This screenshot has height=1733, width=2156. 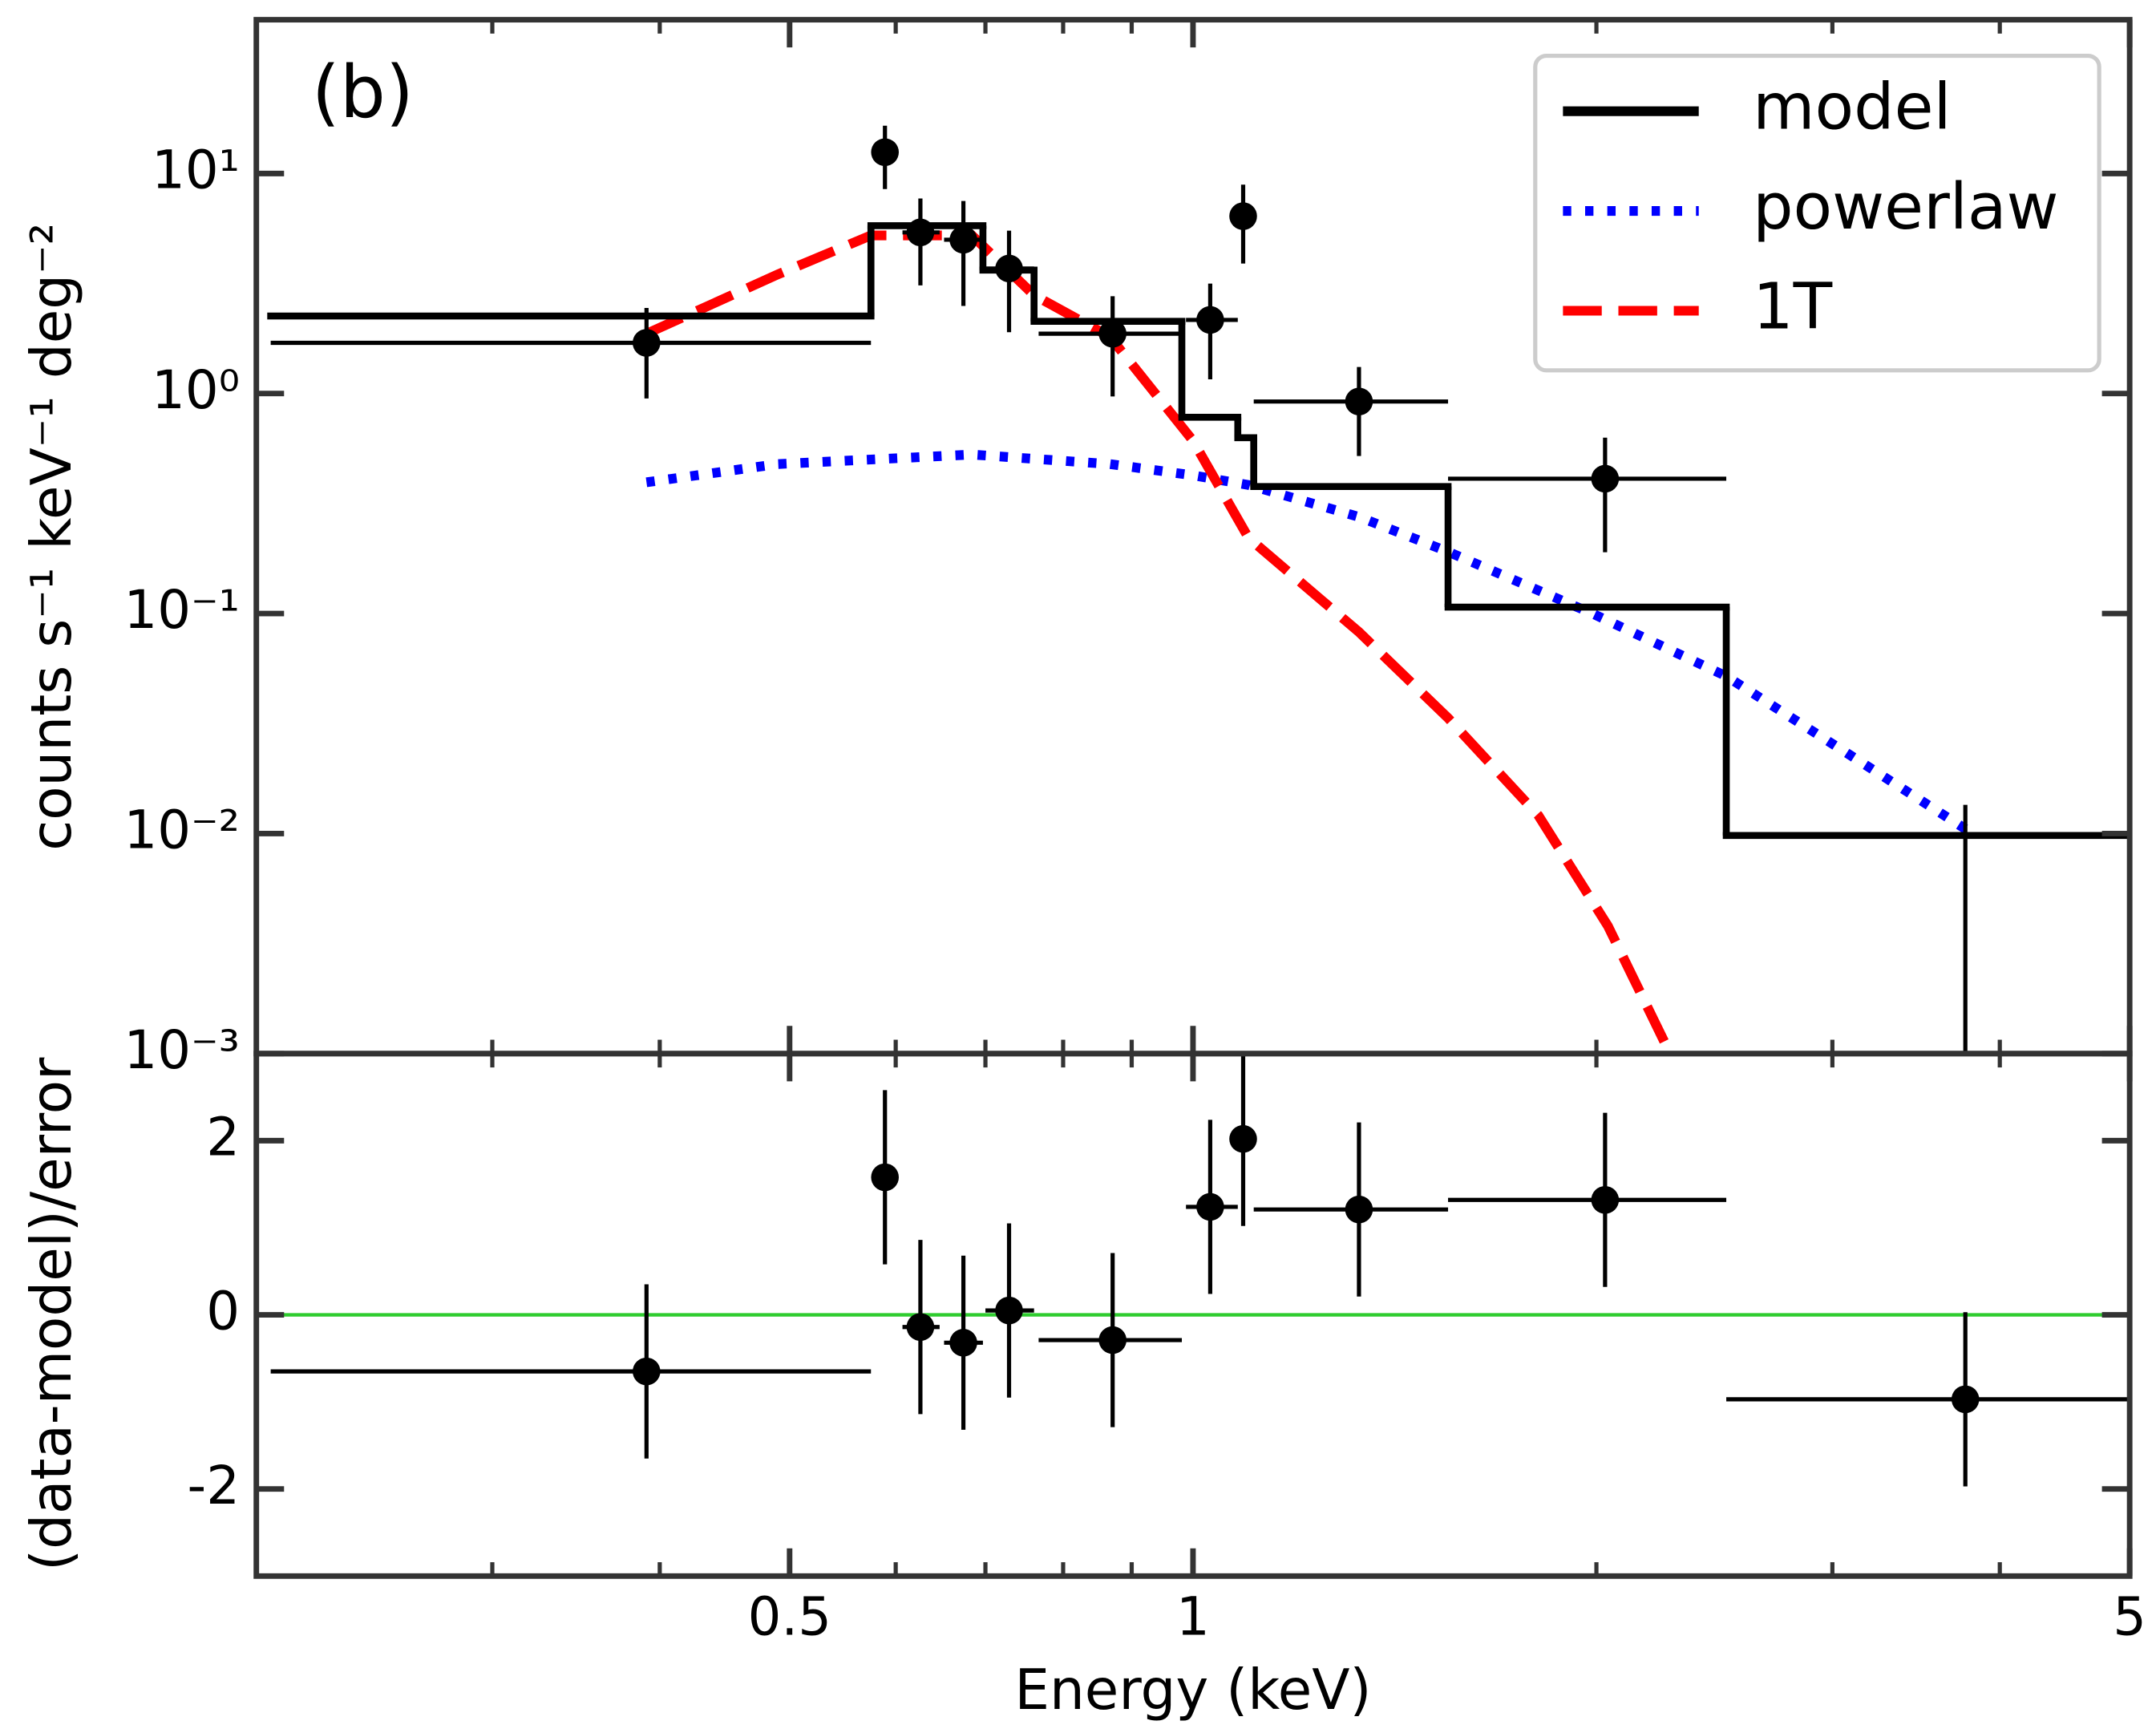 What do you see at coordinates (1793, 306) in the screenshot?
I see `legend-label: 1T` at bounding box center [1793, 306].